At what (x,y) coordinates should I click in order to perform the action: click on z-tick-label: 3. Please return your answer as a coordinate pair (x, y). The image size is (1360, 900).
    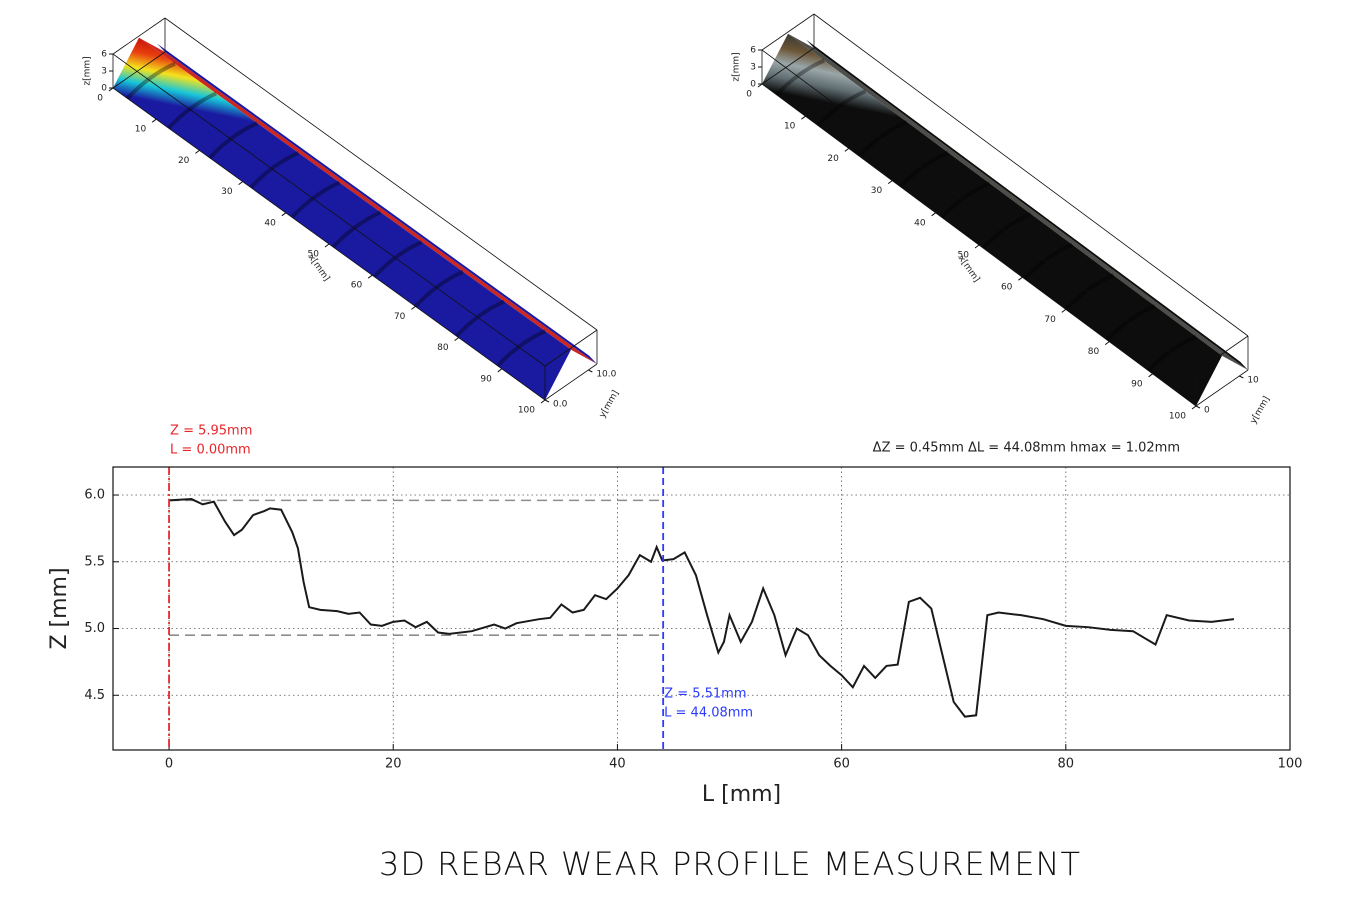
    Looking at the image, I should click on (753, 68).